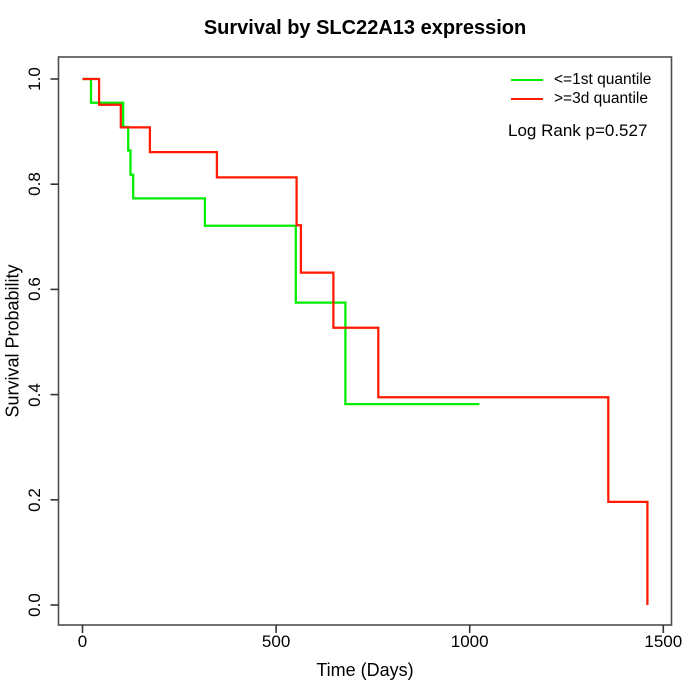 The image size is (700, 700). What do you see at coordinates (365, 28) in the screenshot?
I see `chart-title: Survival by SLC22A13 expression` at bounding box center [365, 28].